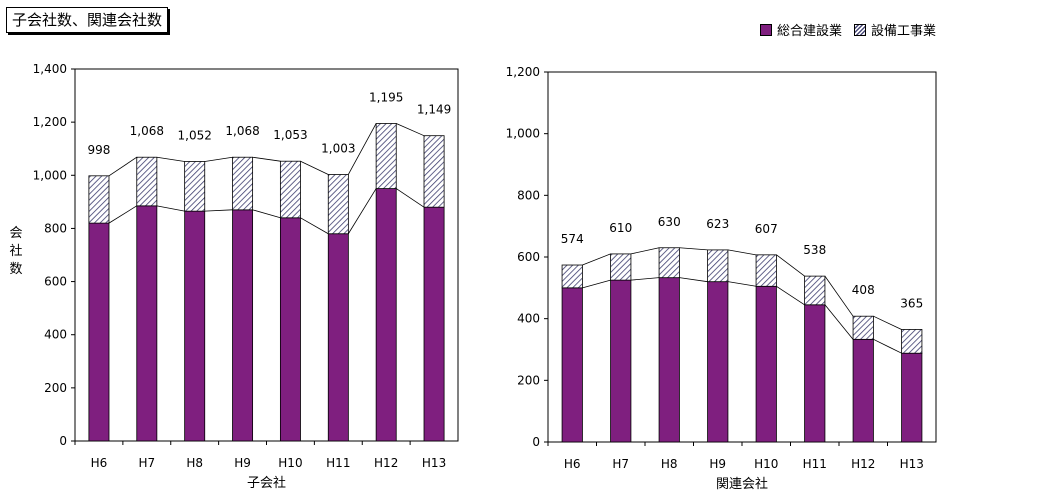  I want to click on subsidiaries-y-tick-label: 200, so click(55, 388).